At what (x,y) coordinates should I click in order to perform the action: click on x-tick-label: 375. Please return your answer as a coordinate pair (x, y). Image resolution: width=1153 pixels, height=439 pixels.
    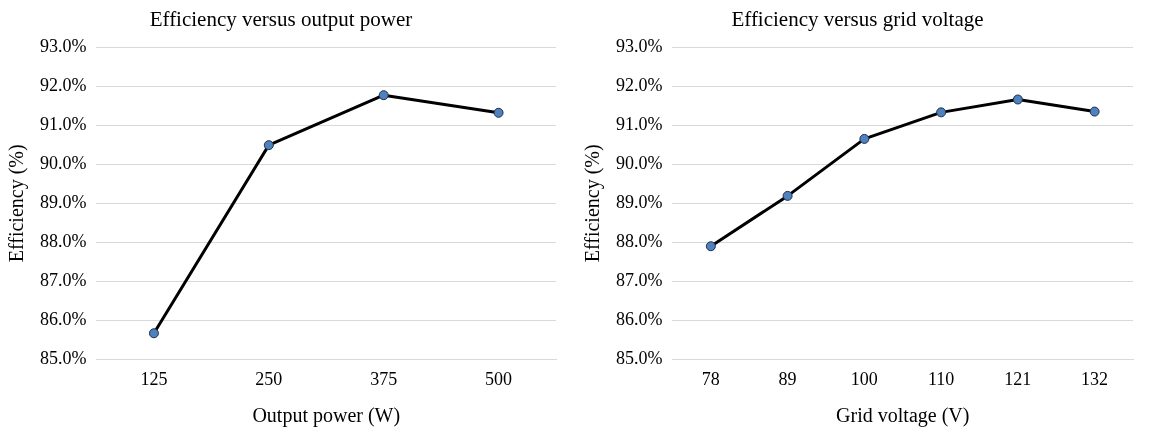
    Looking at the image, I should click on (384, 378).